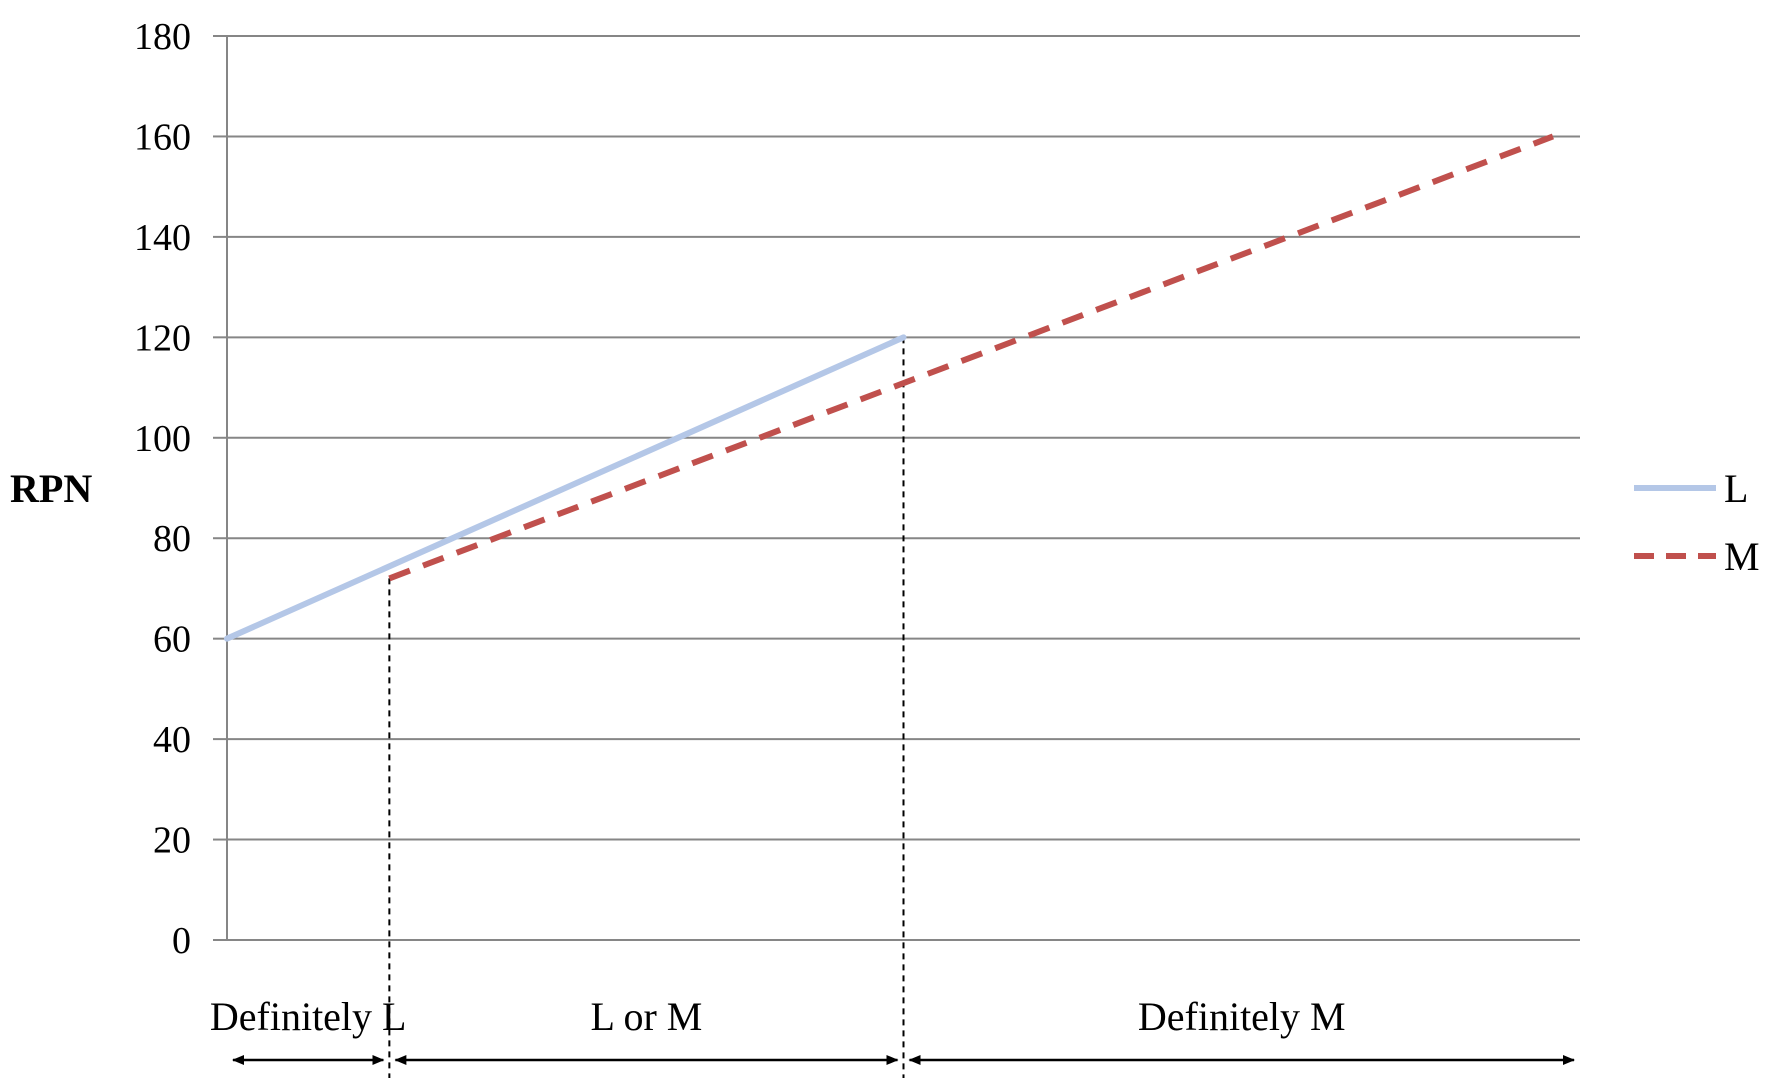 The image size is (1774, 1089). What do you see at coordinates (647, 1016) in the screenshot?
I see `region-label: L or M` at bounding box center [647, 1016].